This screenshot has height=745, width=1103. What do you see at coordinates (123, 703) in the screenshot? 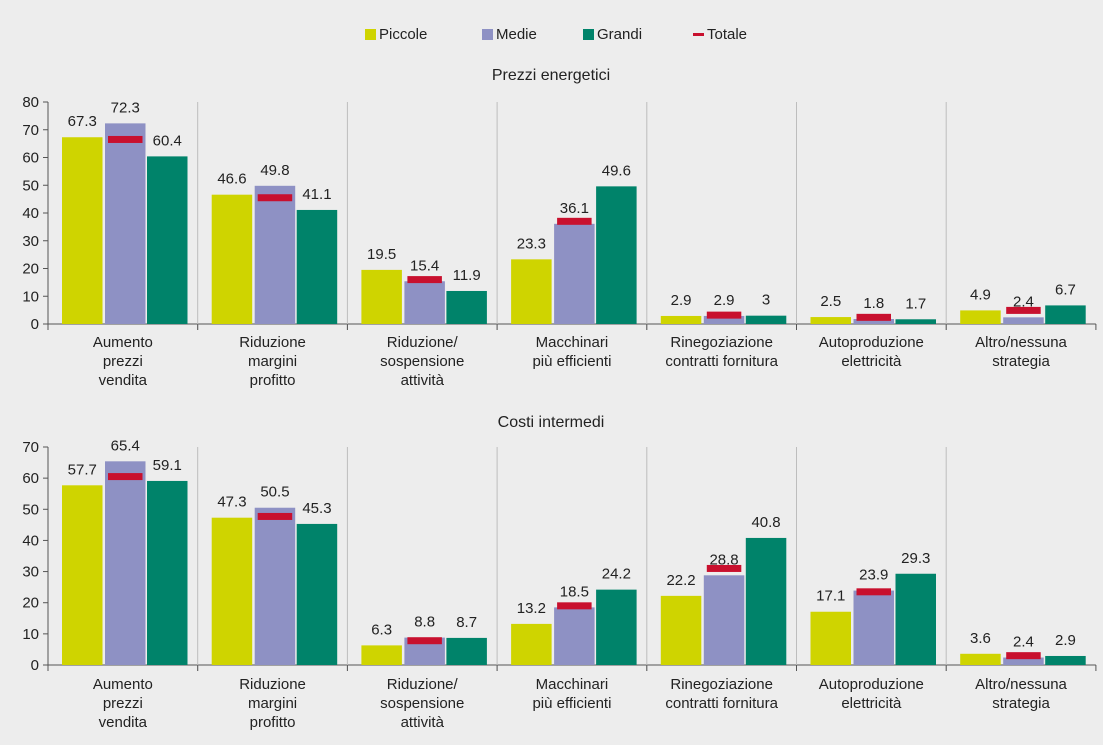
I see `panel-2-category-label: prezzi` at bounding box center [123, 703].